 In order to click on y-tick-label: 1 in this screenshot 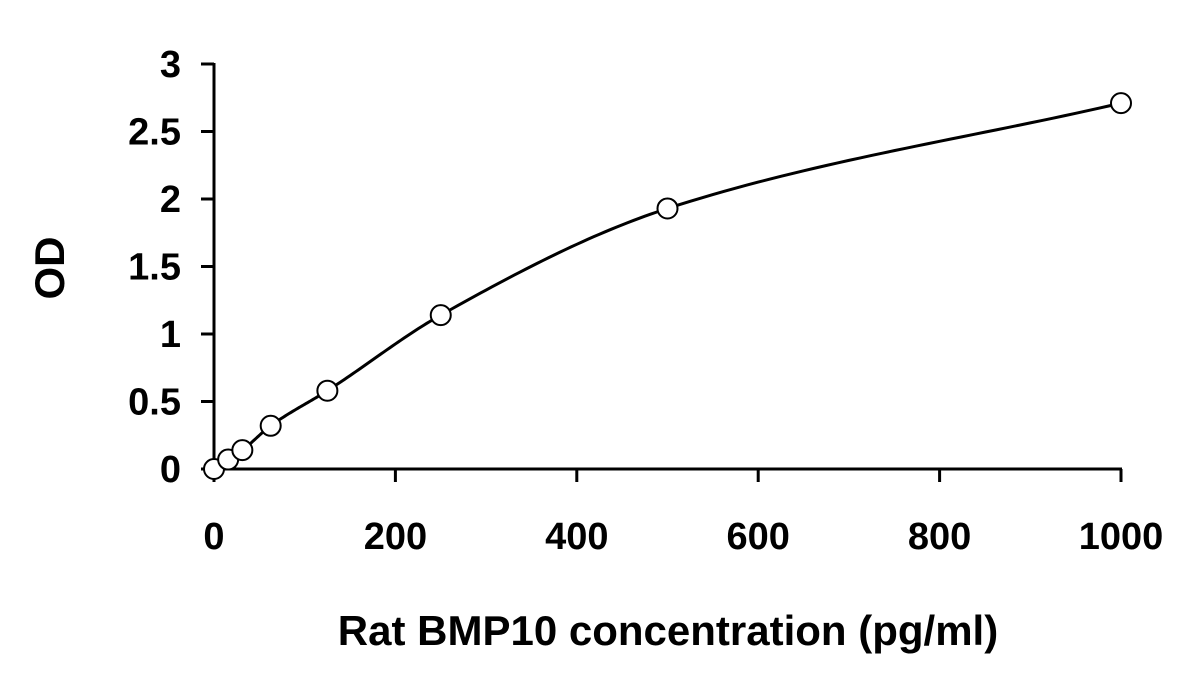, I will do `click(170, 335)`.